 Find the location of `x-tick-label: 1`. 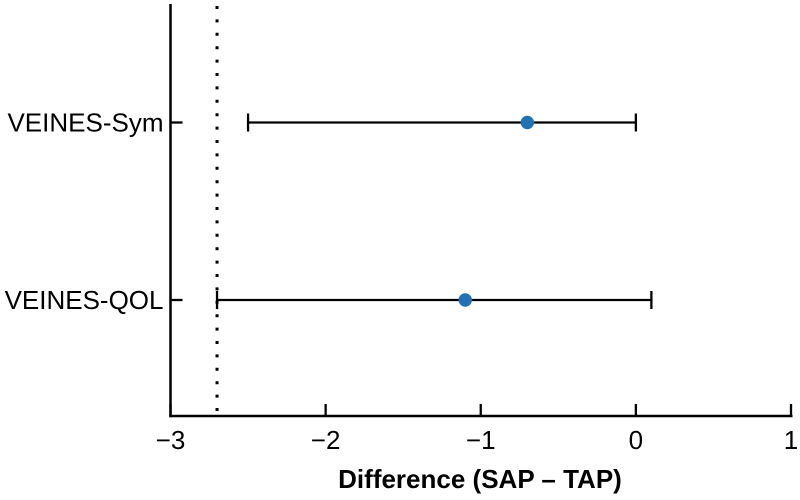

x-tick-label: 1 is located at coordinates (791, 440).